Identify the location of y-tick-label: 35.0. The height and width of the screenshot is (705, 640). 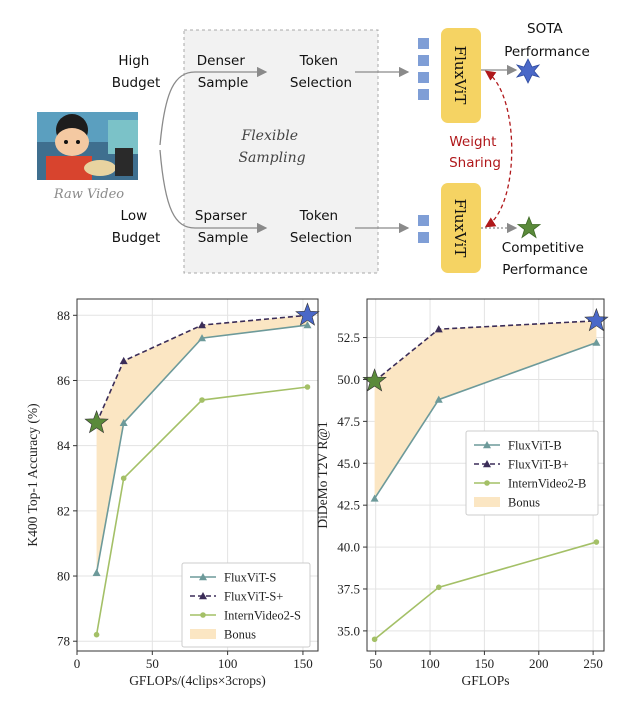
(348, 630).